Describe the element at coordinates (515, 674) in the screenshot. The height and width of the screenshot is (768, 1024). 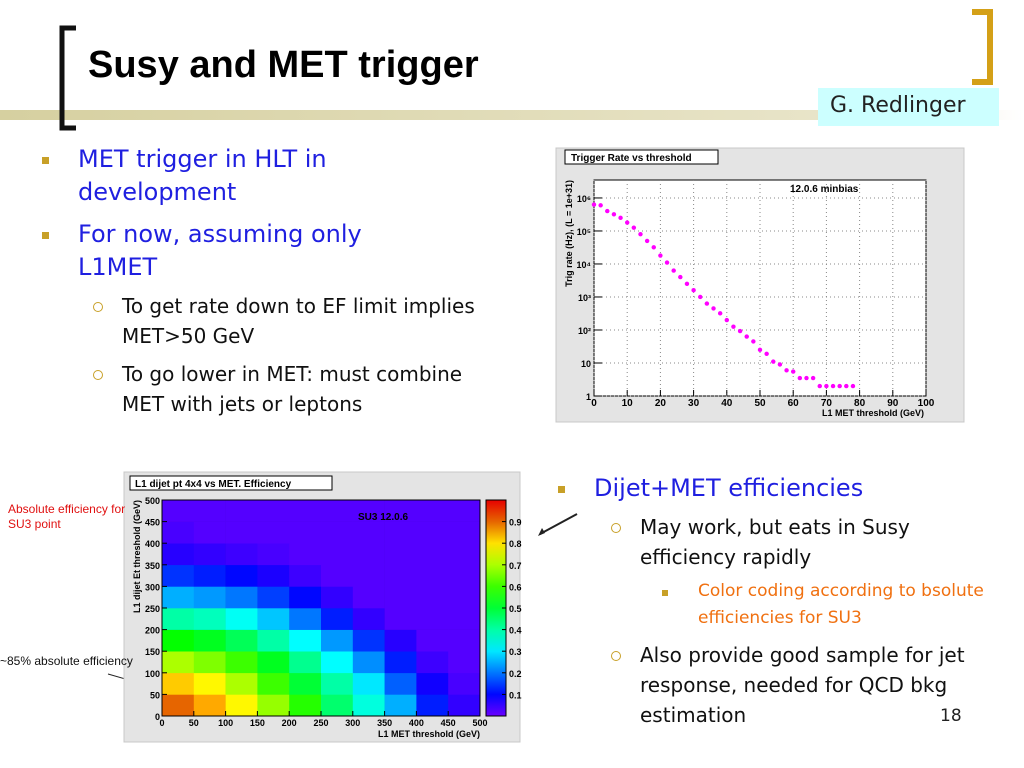
I see `colorbar-tick-label: 0.2` at that location.